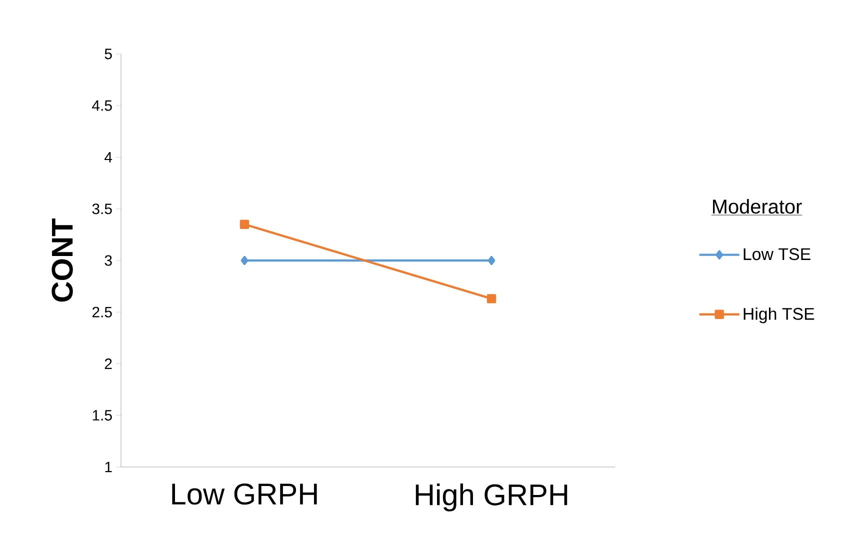  I want to click on y-tick-label: 4.5, so click(102, 105).